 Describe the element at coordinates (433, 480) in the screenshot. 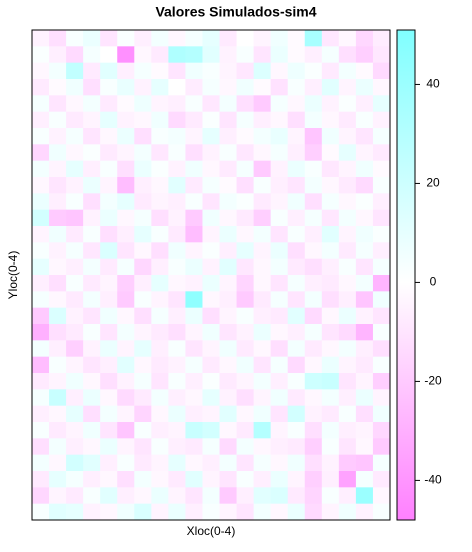

I see `colorbar-tick-label: -40` at that location.